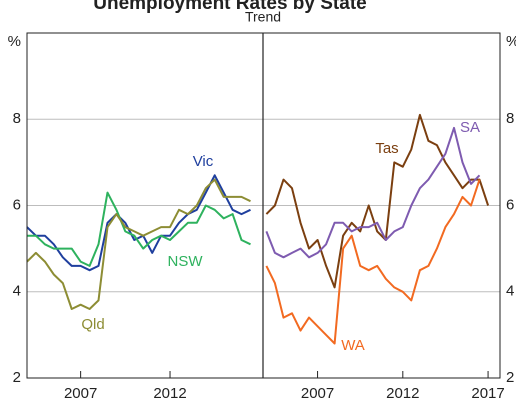  I want to click on series-label: Tas, so click(386, 148).